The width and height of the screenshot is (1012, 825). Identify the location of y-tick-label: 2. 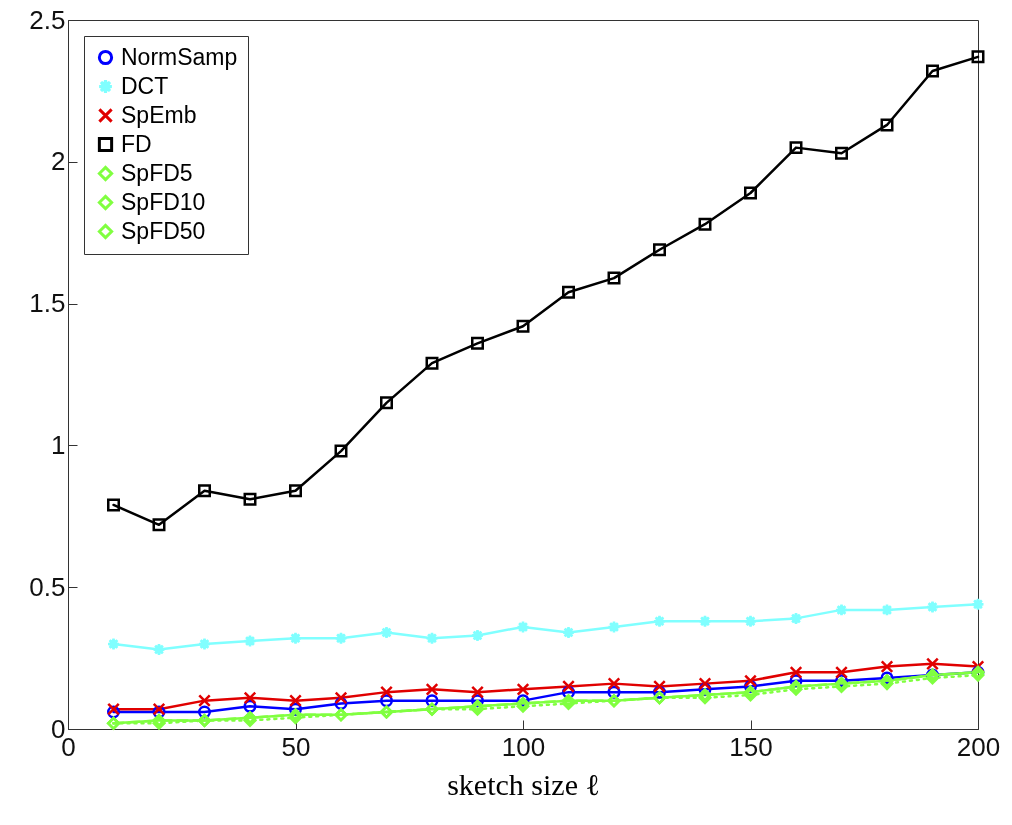
(58, 161).